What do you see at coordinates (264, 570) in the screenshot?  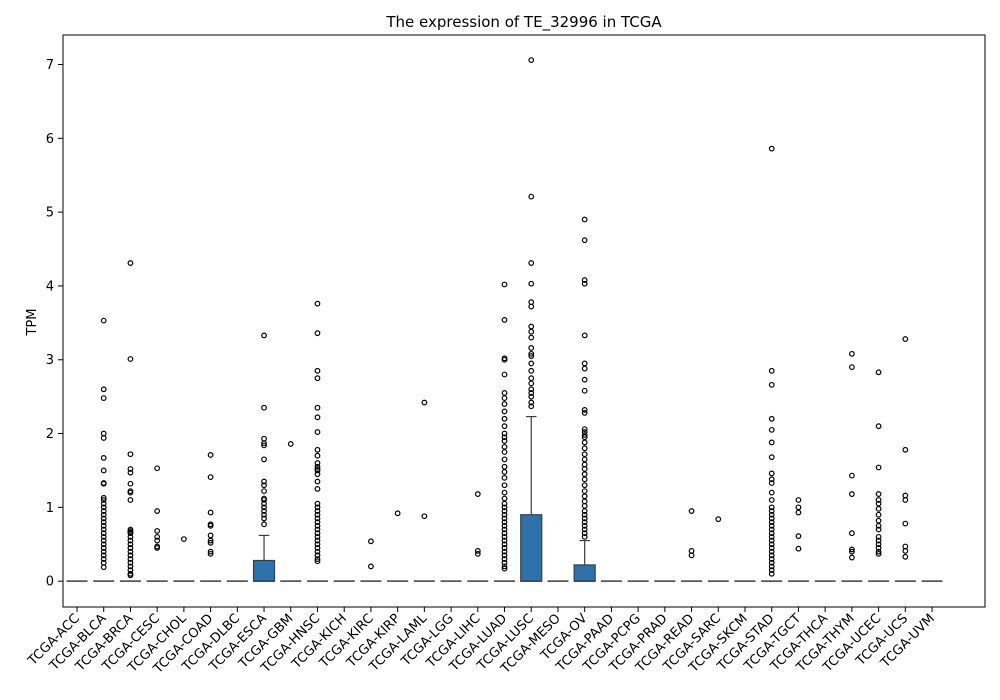 I see `box` at bounding box center [264, 570].